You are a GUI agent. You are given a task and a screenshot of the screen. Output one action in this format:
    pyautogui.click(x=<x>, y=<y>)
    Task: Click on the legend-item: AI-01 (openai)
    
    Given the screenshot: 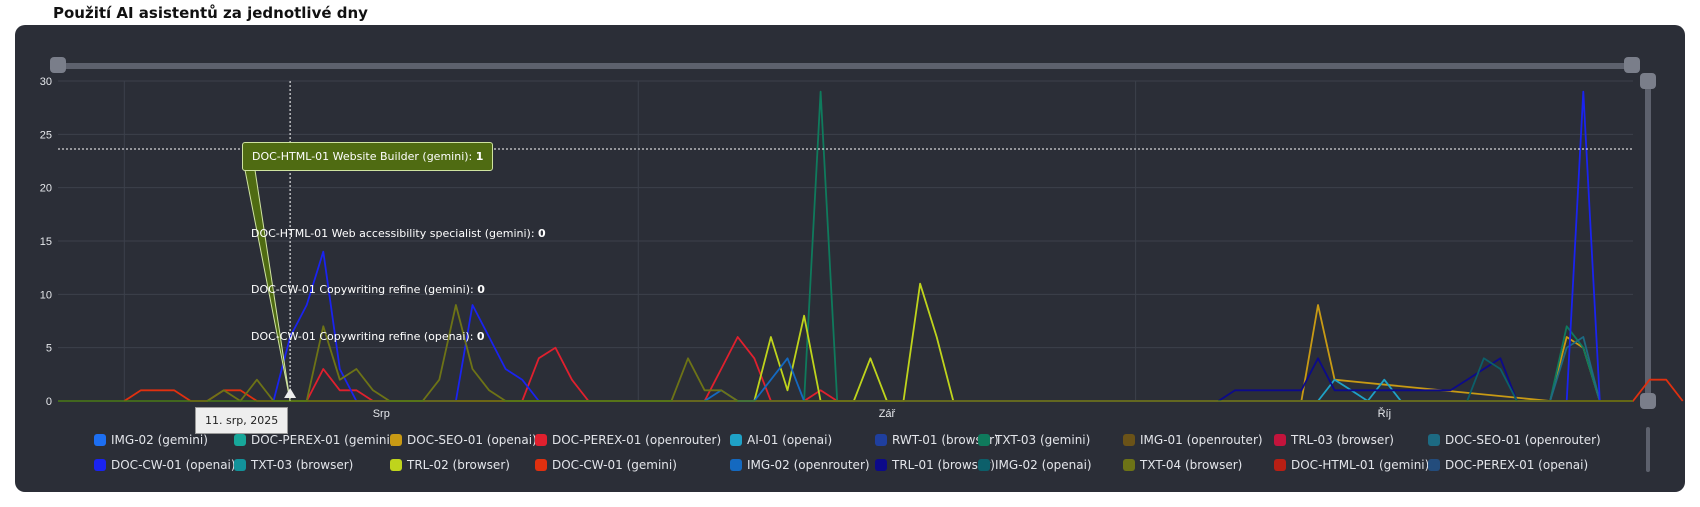 What is the action you would take?
    pyautogui.click(x=781, y=440)
    